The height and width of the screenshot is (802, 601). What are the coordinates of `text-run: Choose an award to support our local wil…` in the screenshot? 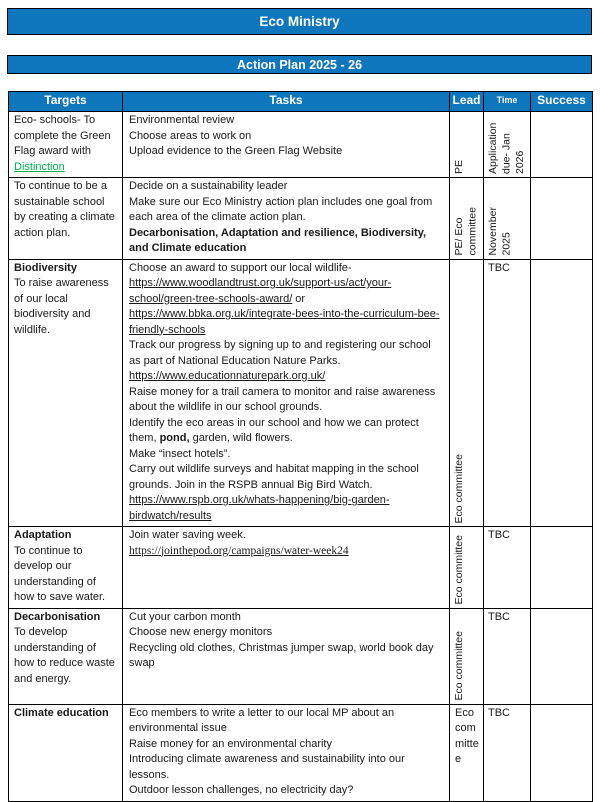 It's located at (240, 267).